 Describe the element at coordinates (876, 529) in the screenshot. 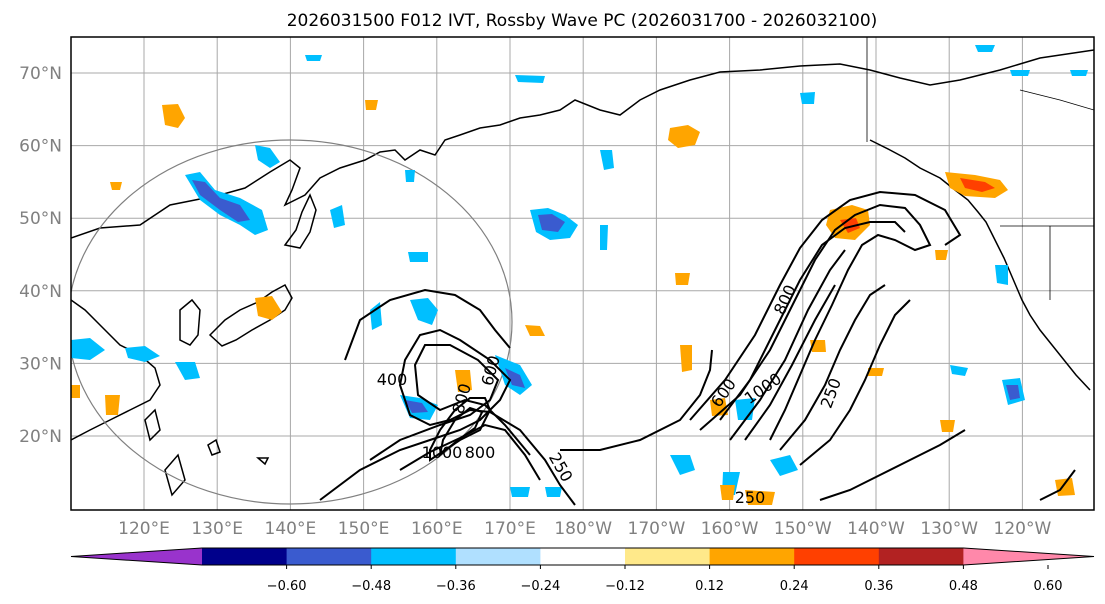

I see `longitude-label: 140°W` at that location.